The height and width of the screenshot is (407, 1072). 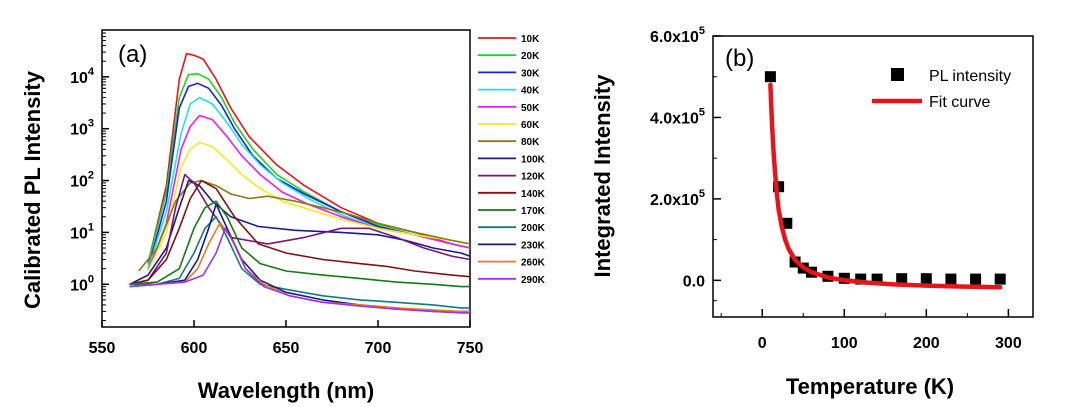 I want to click on panel-a-legend-label: 140K, so click(x=533, y=194).